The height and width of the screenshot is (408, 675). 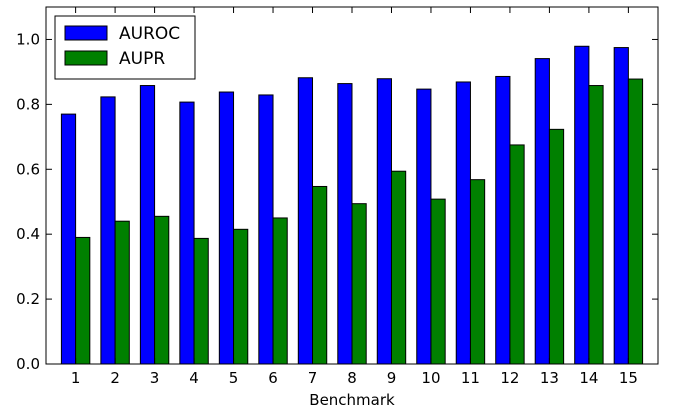 What do you see at coordinates (273, 378) in the screenshot?
I see `x-tick-label: 6` at bounding box center [273, 378].